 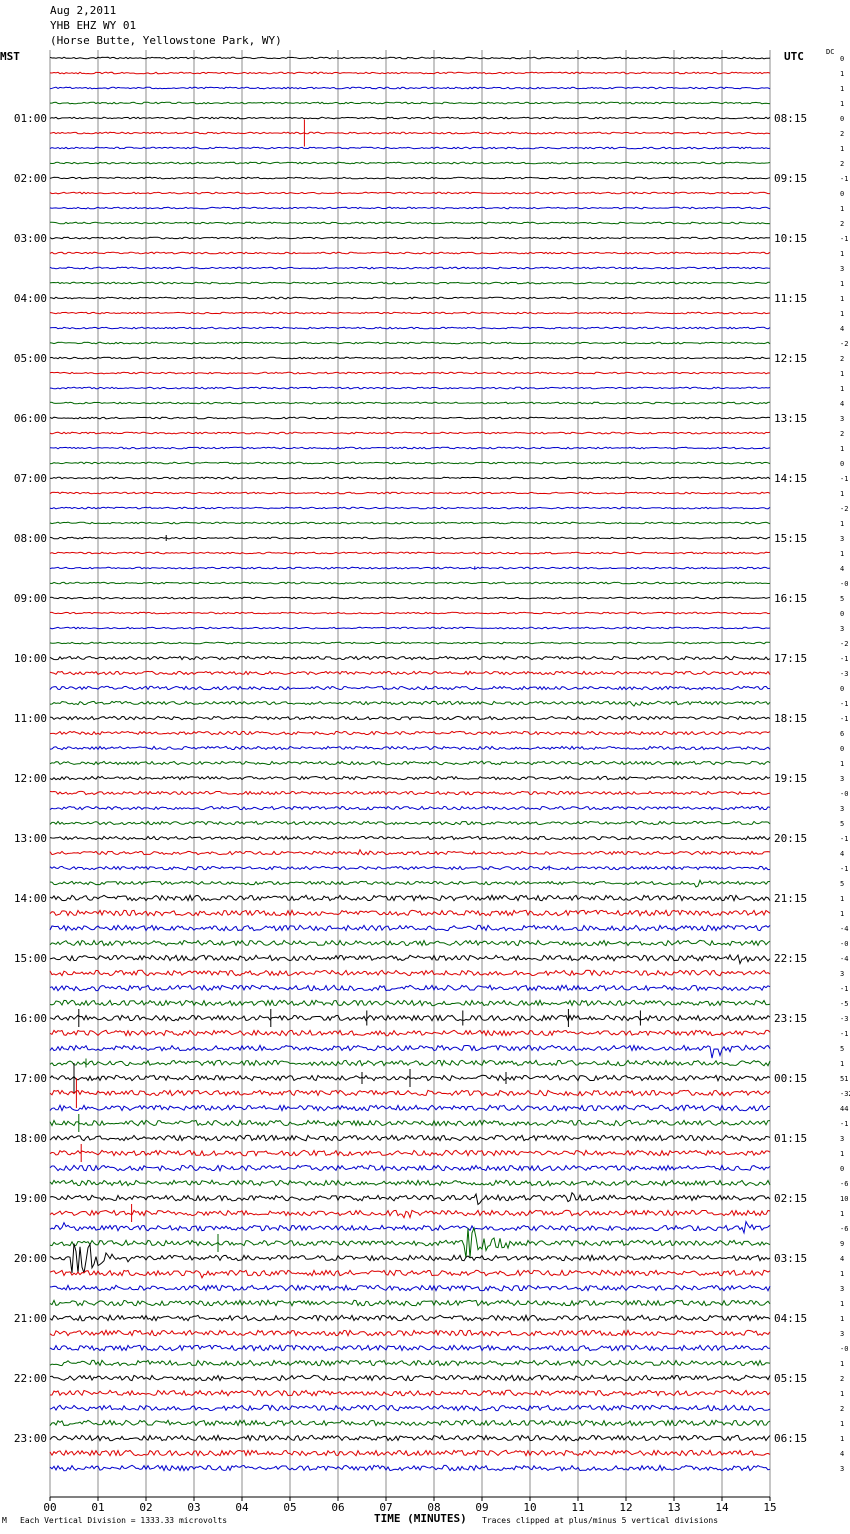 I want to click on right-axis-label: UTC, so click(x=794, y=56).